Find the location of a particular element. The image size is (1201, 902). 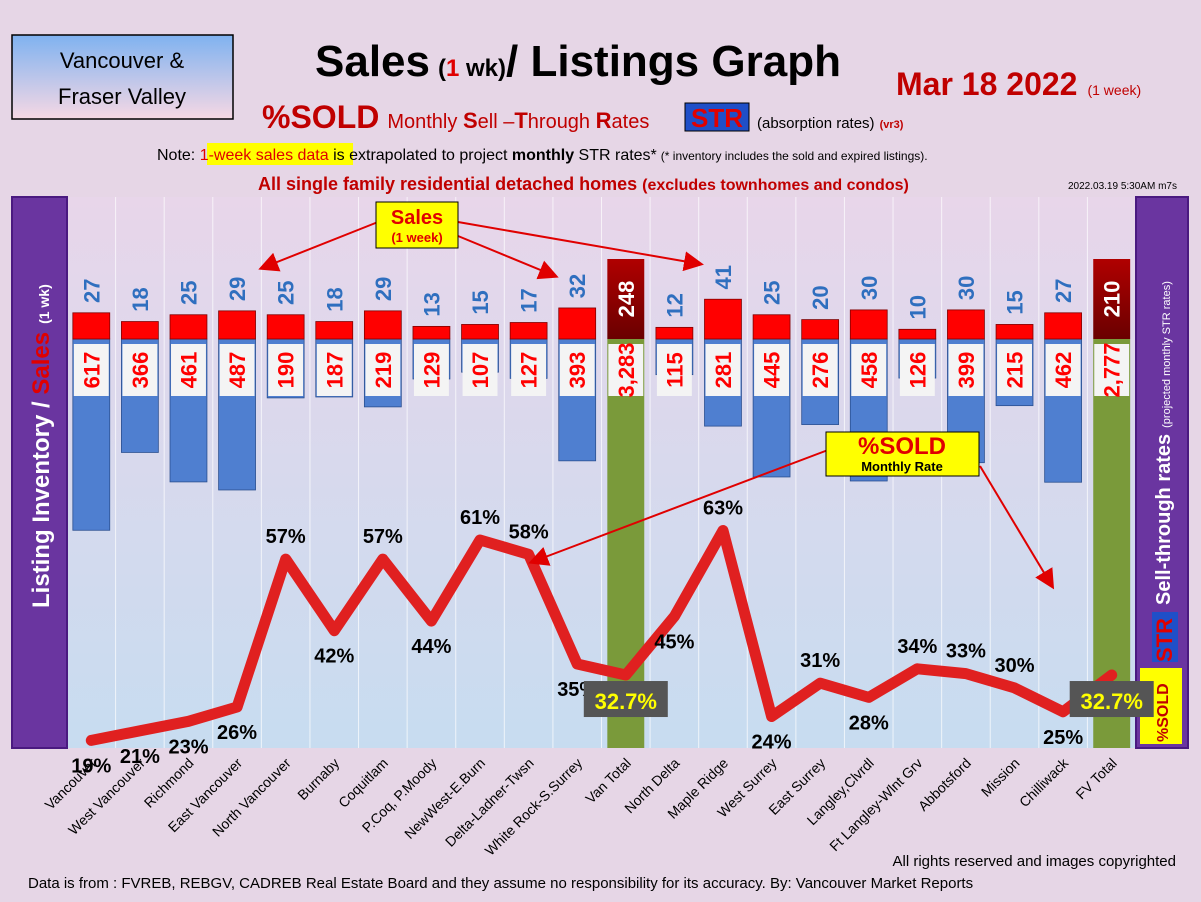

sales-label: 41 is located at coordinates (723, 277).